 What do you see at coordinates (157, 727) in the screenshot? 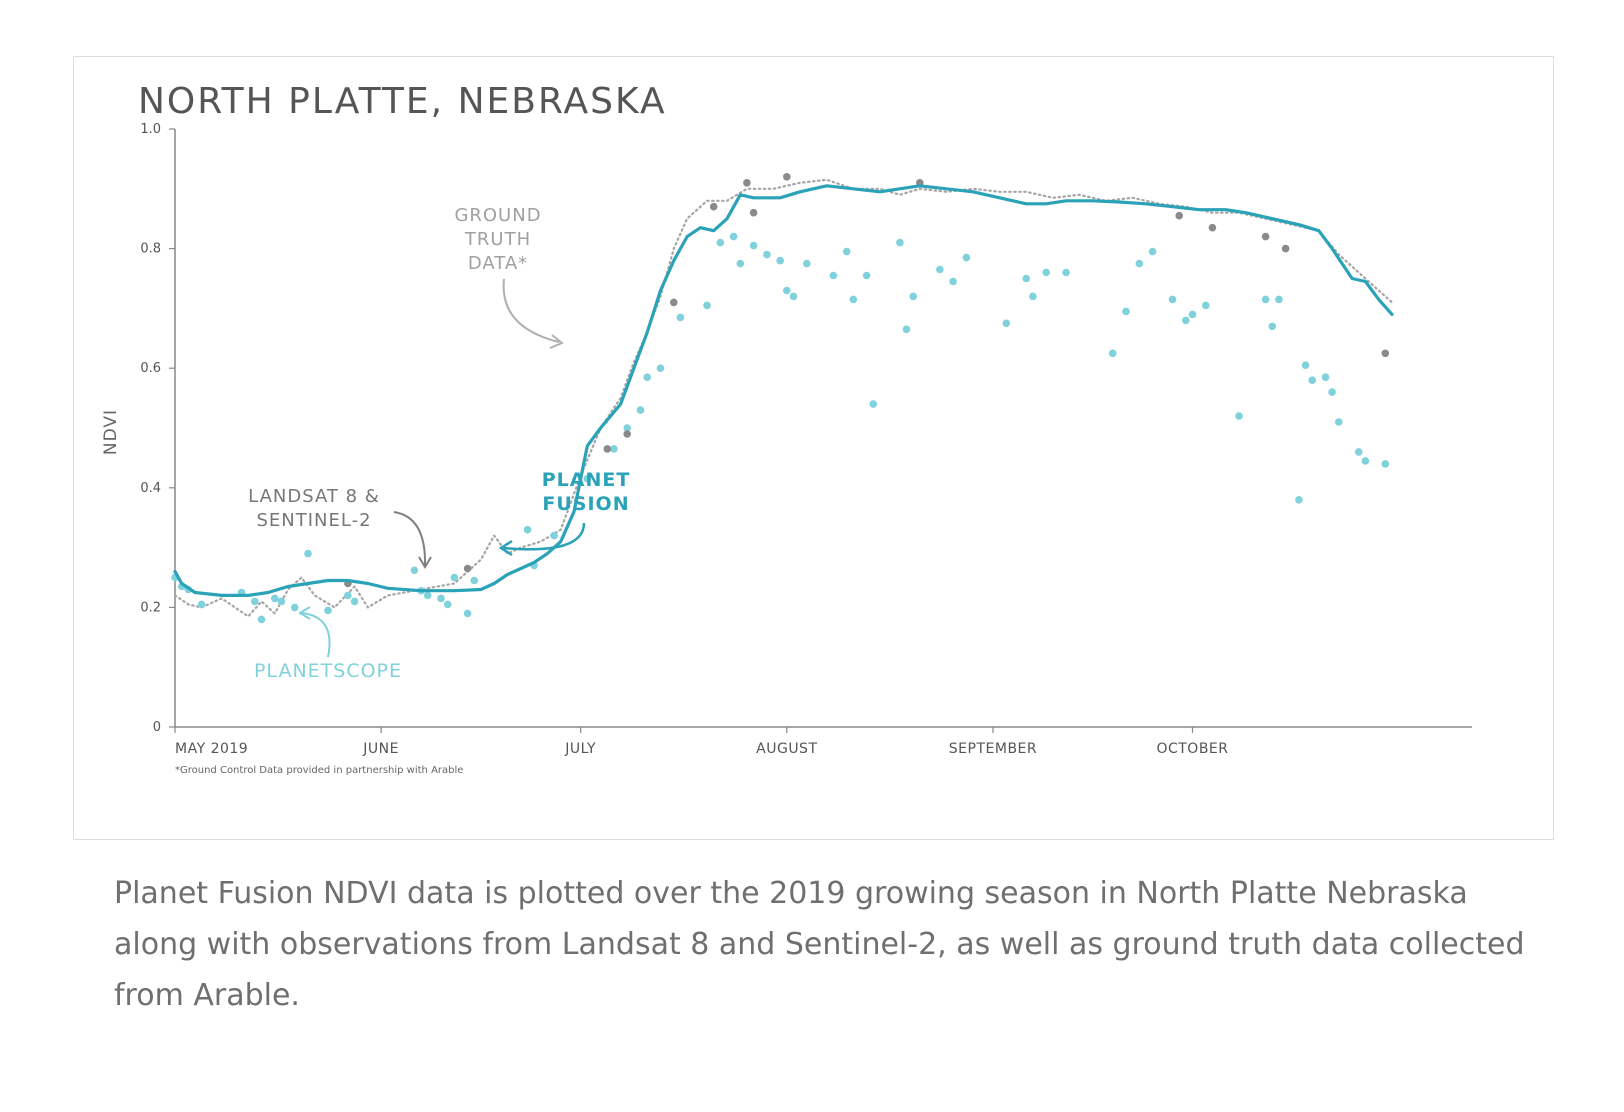
I see `y-tick-label: 0` at bounding box center [157, 727].